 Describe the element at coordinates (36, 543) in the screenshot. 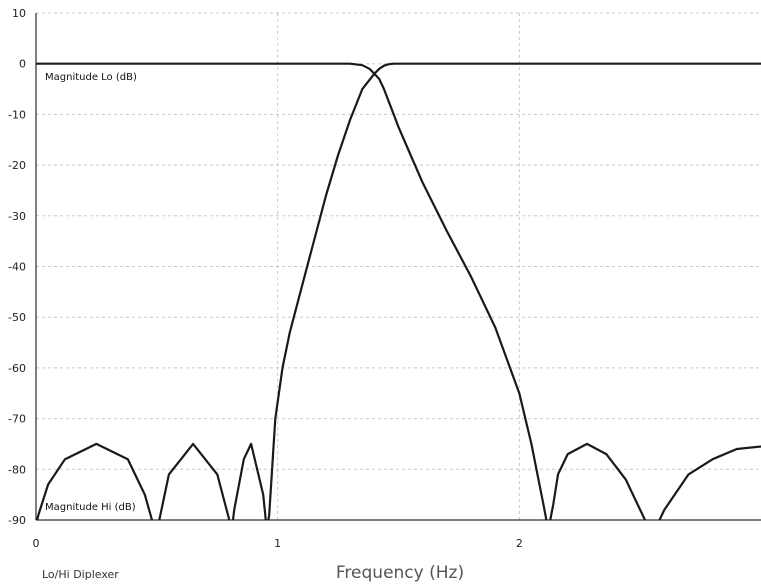

I see `x-tick-label: 0` at that location.